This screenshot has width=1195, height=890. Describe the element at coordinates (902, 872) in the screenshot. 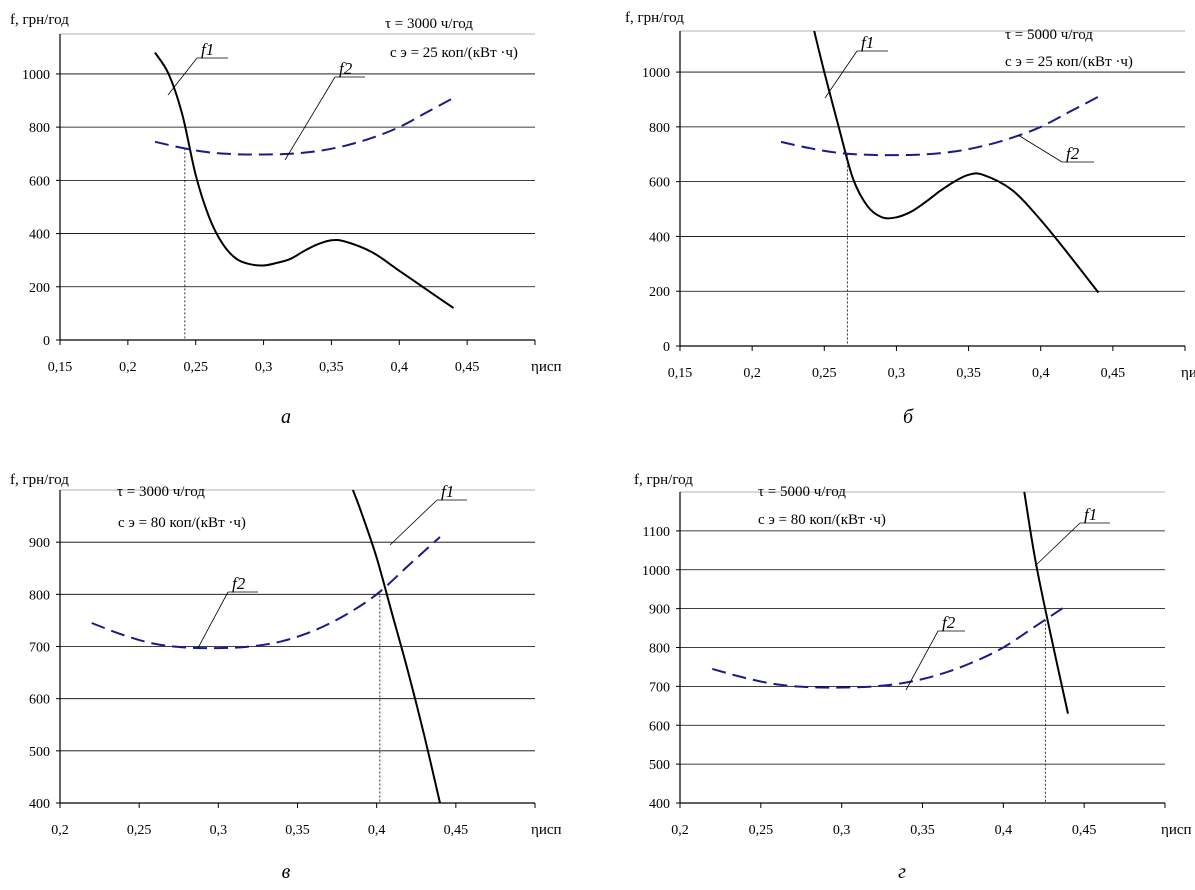

I see `panel-caption: г` at that location.